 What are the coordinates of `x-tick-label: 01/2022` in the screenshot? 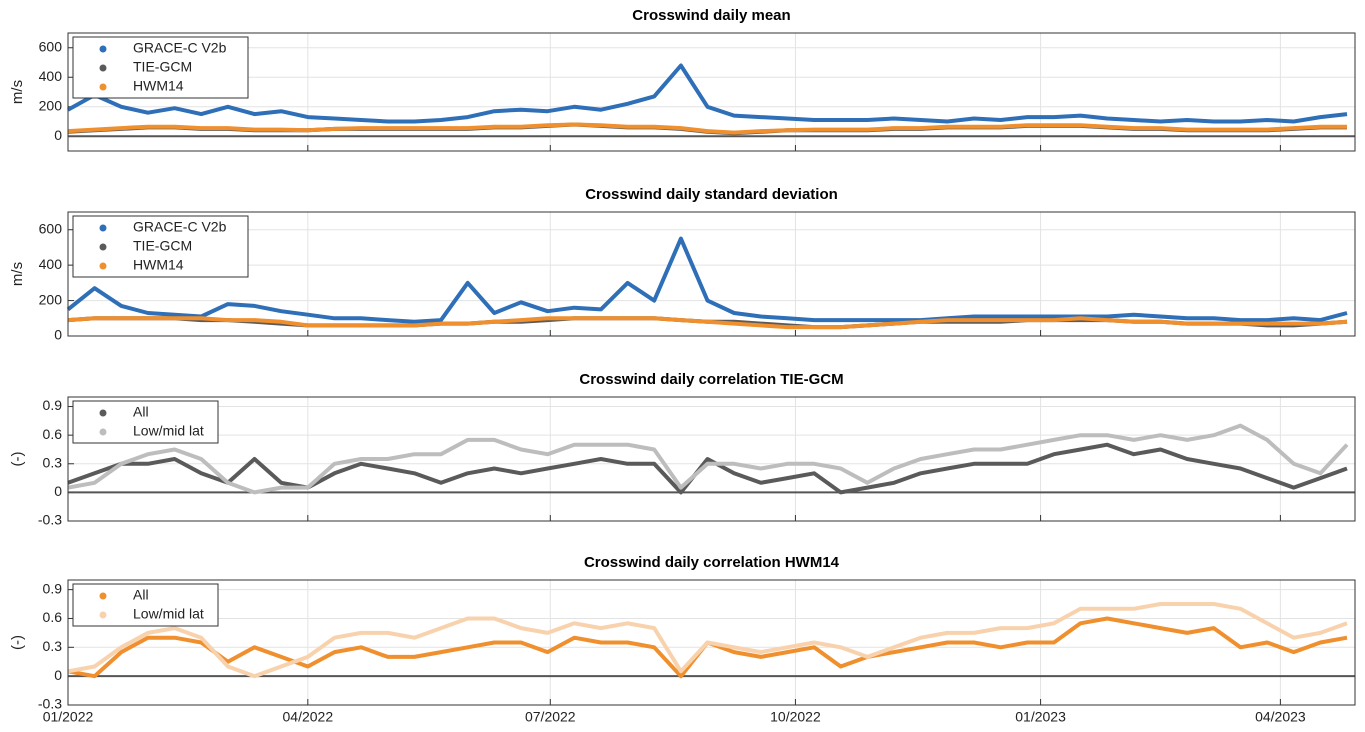 It's located at (68, 717).